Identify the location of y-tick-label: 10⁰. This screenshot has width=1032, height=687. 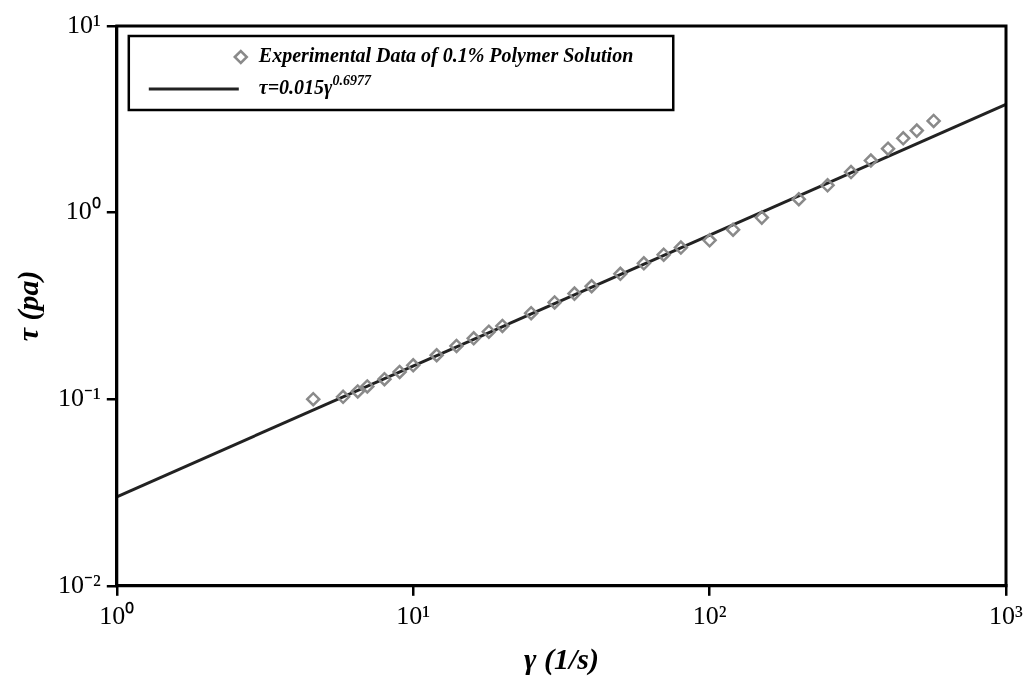
(83, 211).